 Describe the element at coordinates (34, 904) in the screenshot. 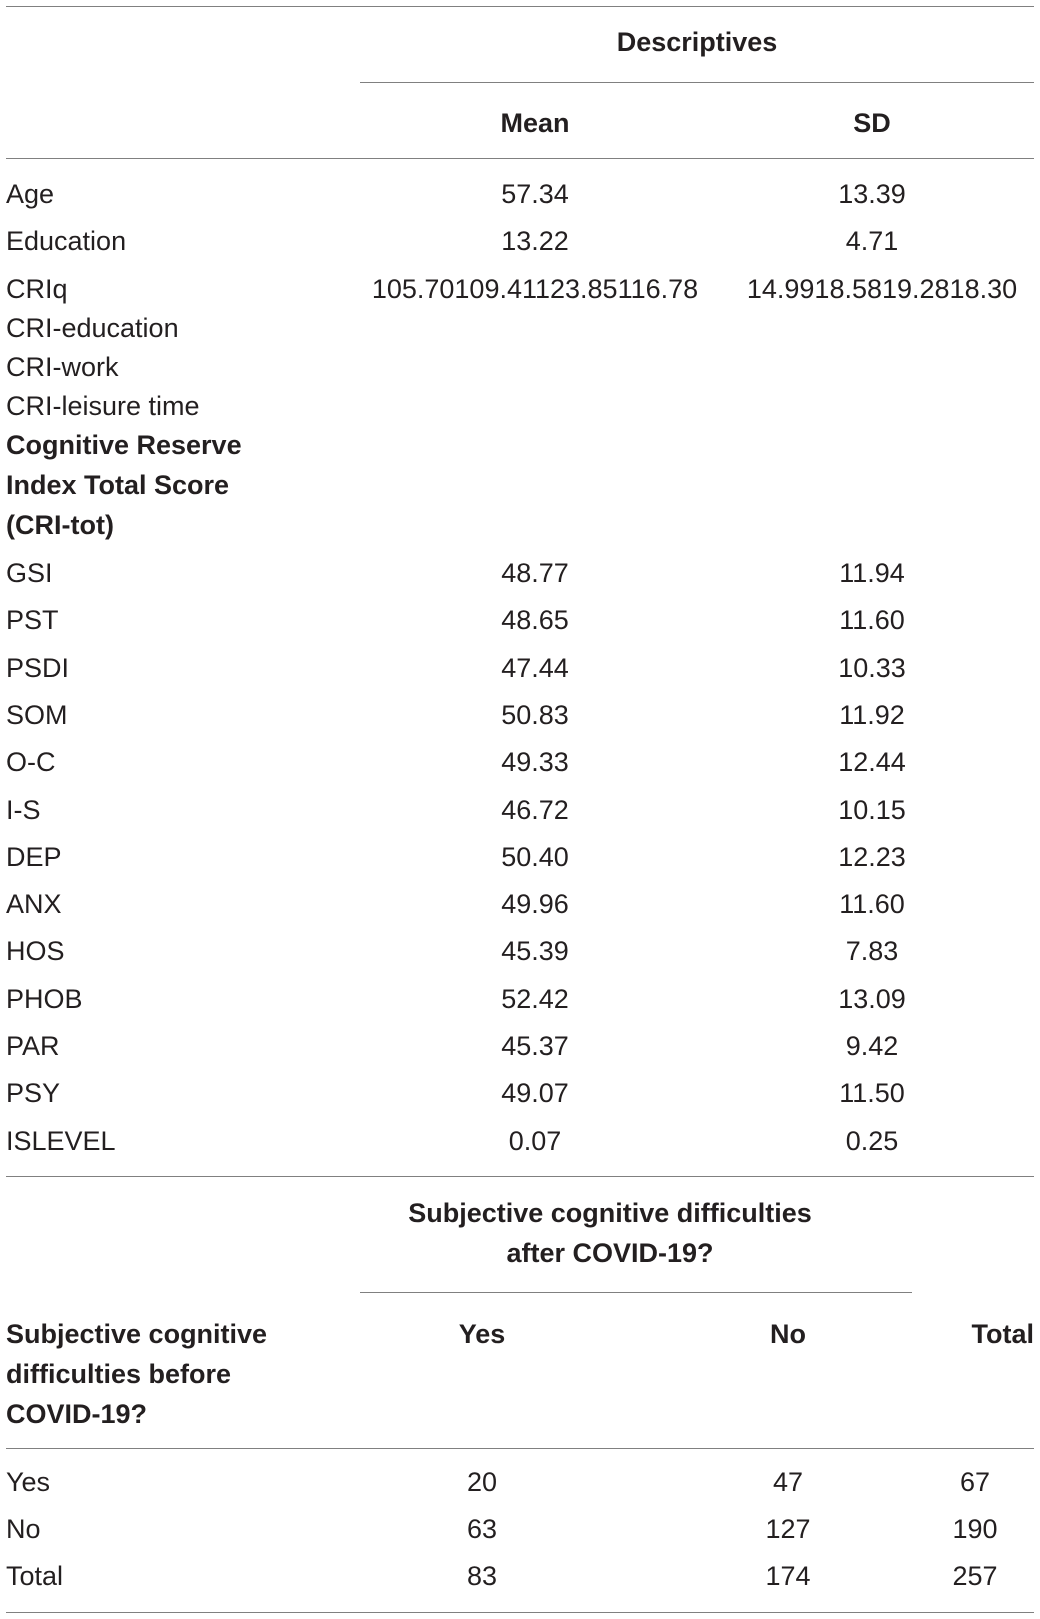

I see `row-label: ANX` at that location.